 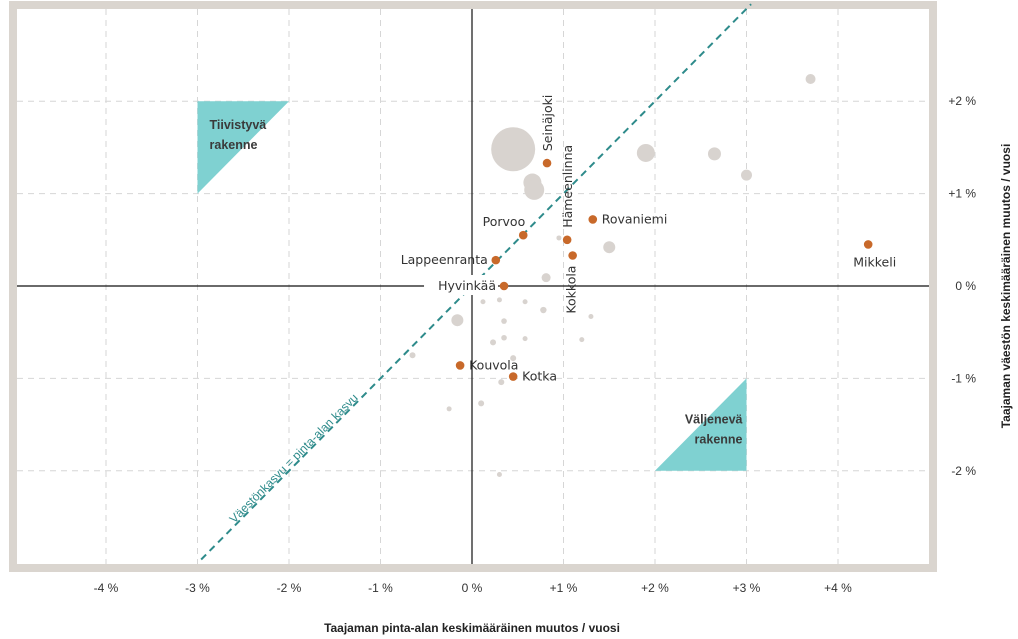 I want to click on y-tick-label: -2 %, so click(x=963, y=471).